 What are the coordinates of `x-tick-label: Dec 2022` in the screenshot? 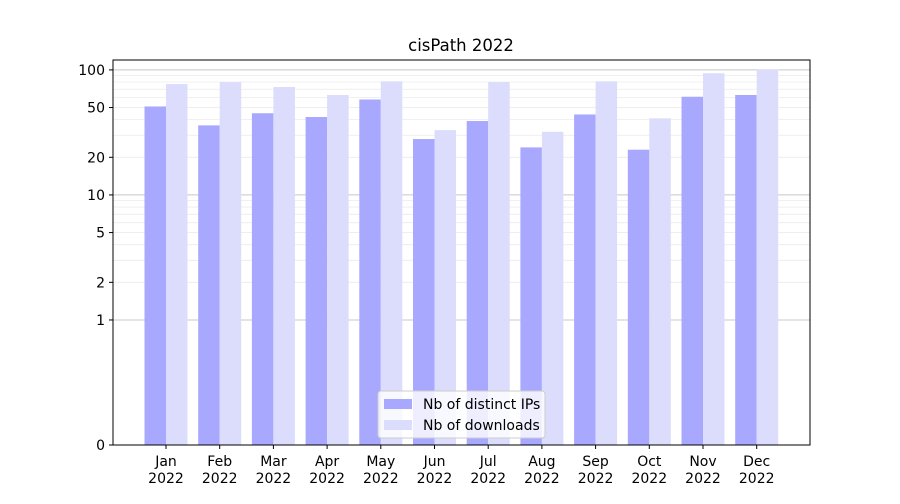 It's located at (757, 470).